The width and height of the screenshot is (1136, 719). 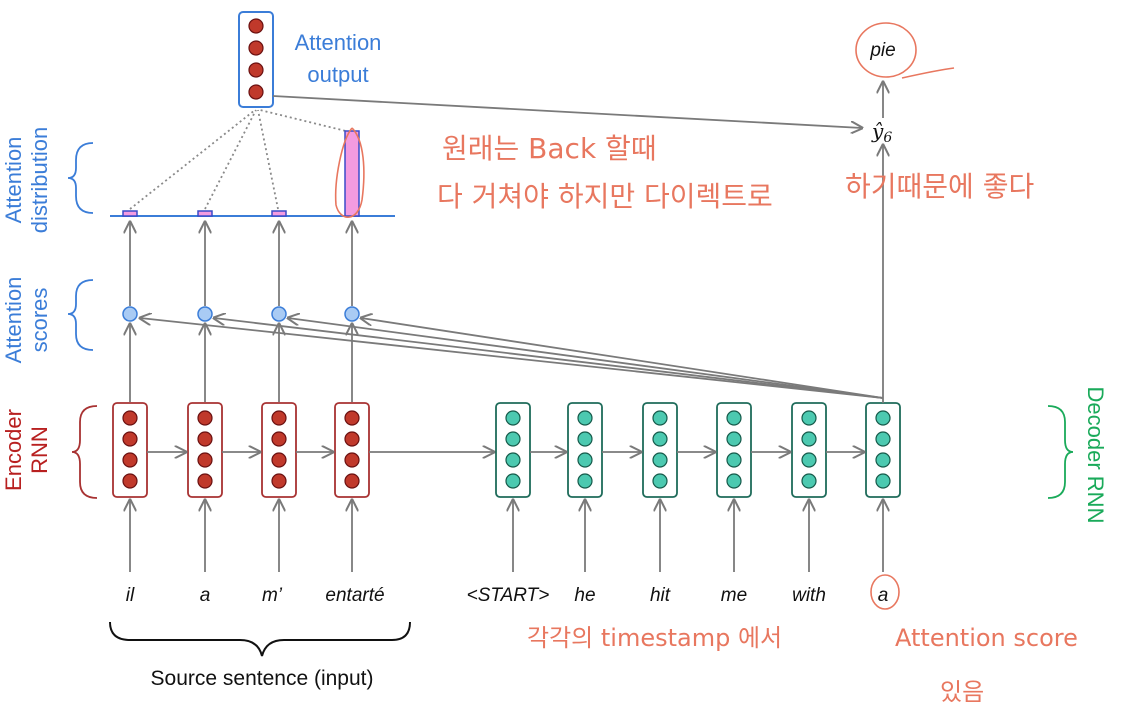 I want to click on attention-scores-brace, so click(x=80, y=315).